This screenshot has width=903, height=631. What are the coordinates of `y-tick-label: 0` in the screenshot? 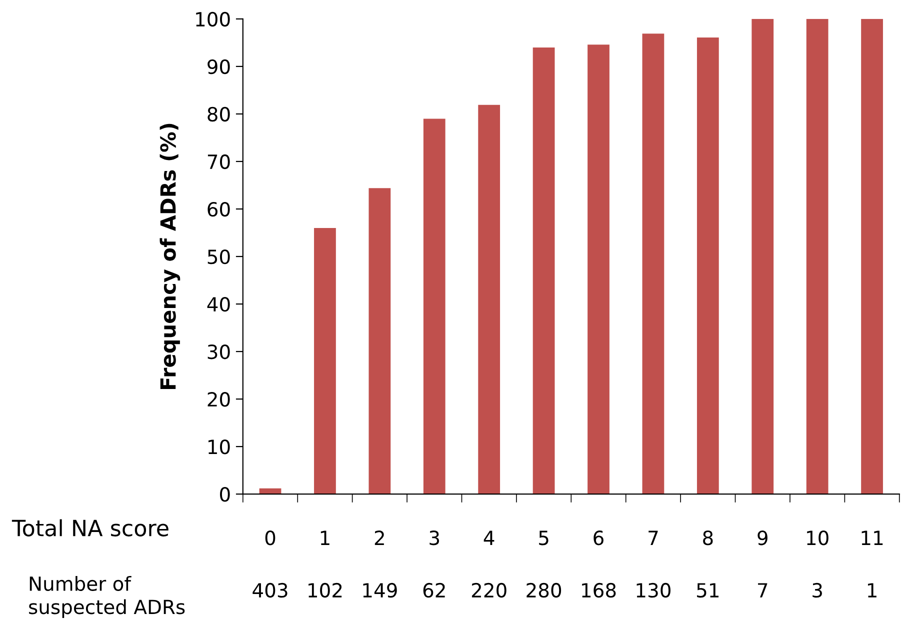 It's located at (225, 494).